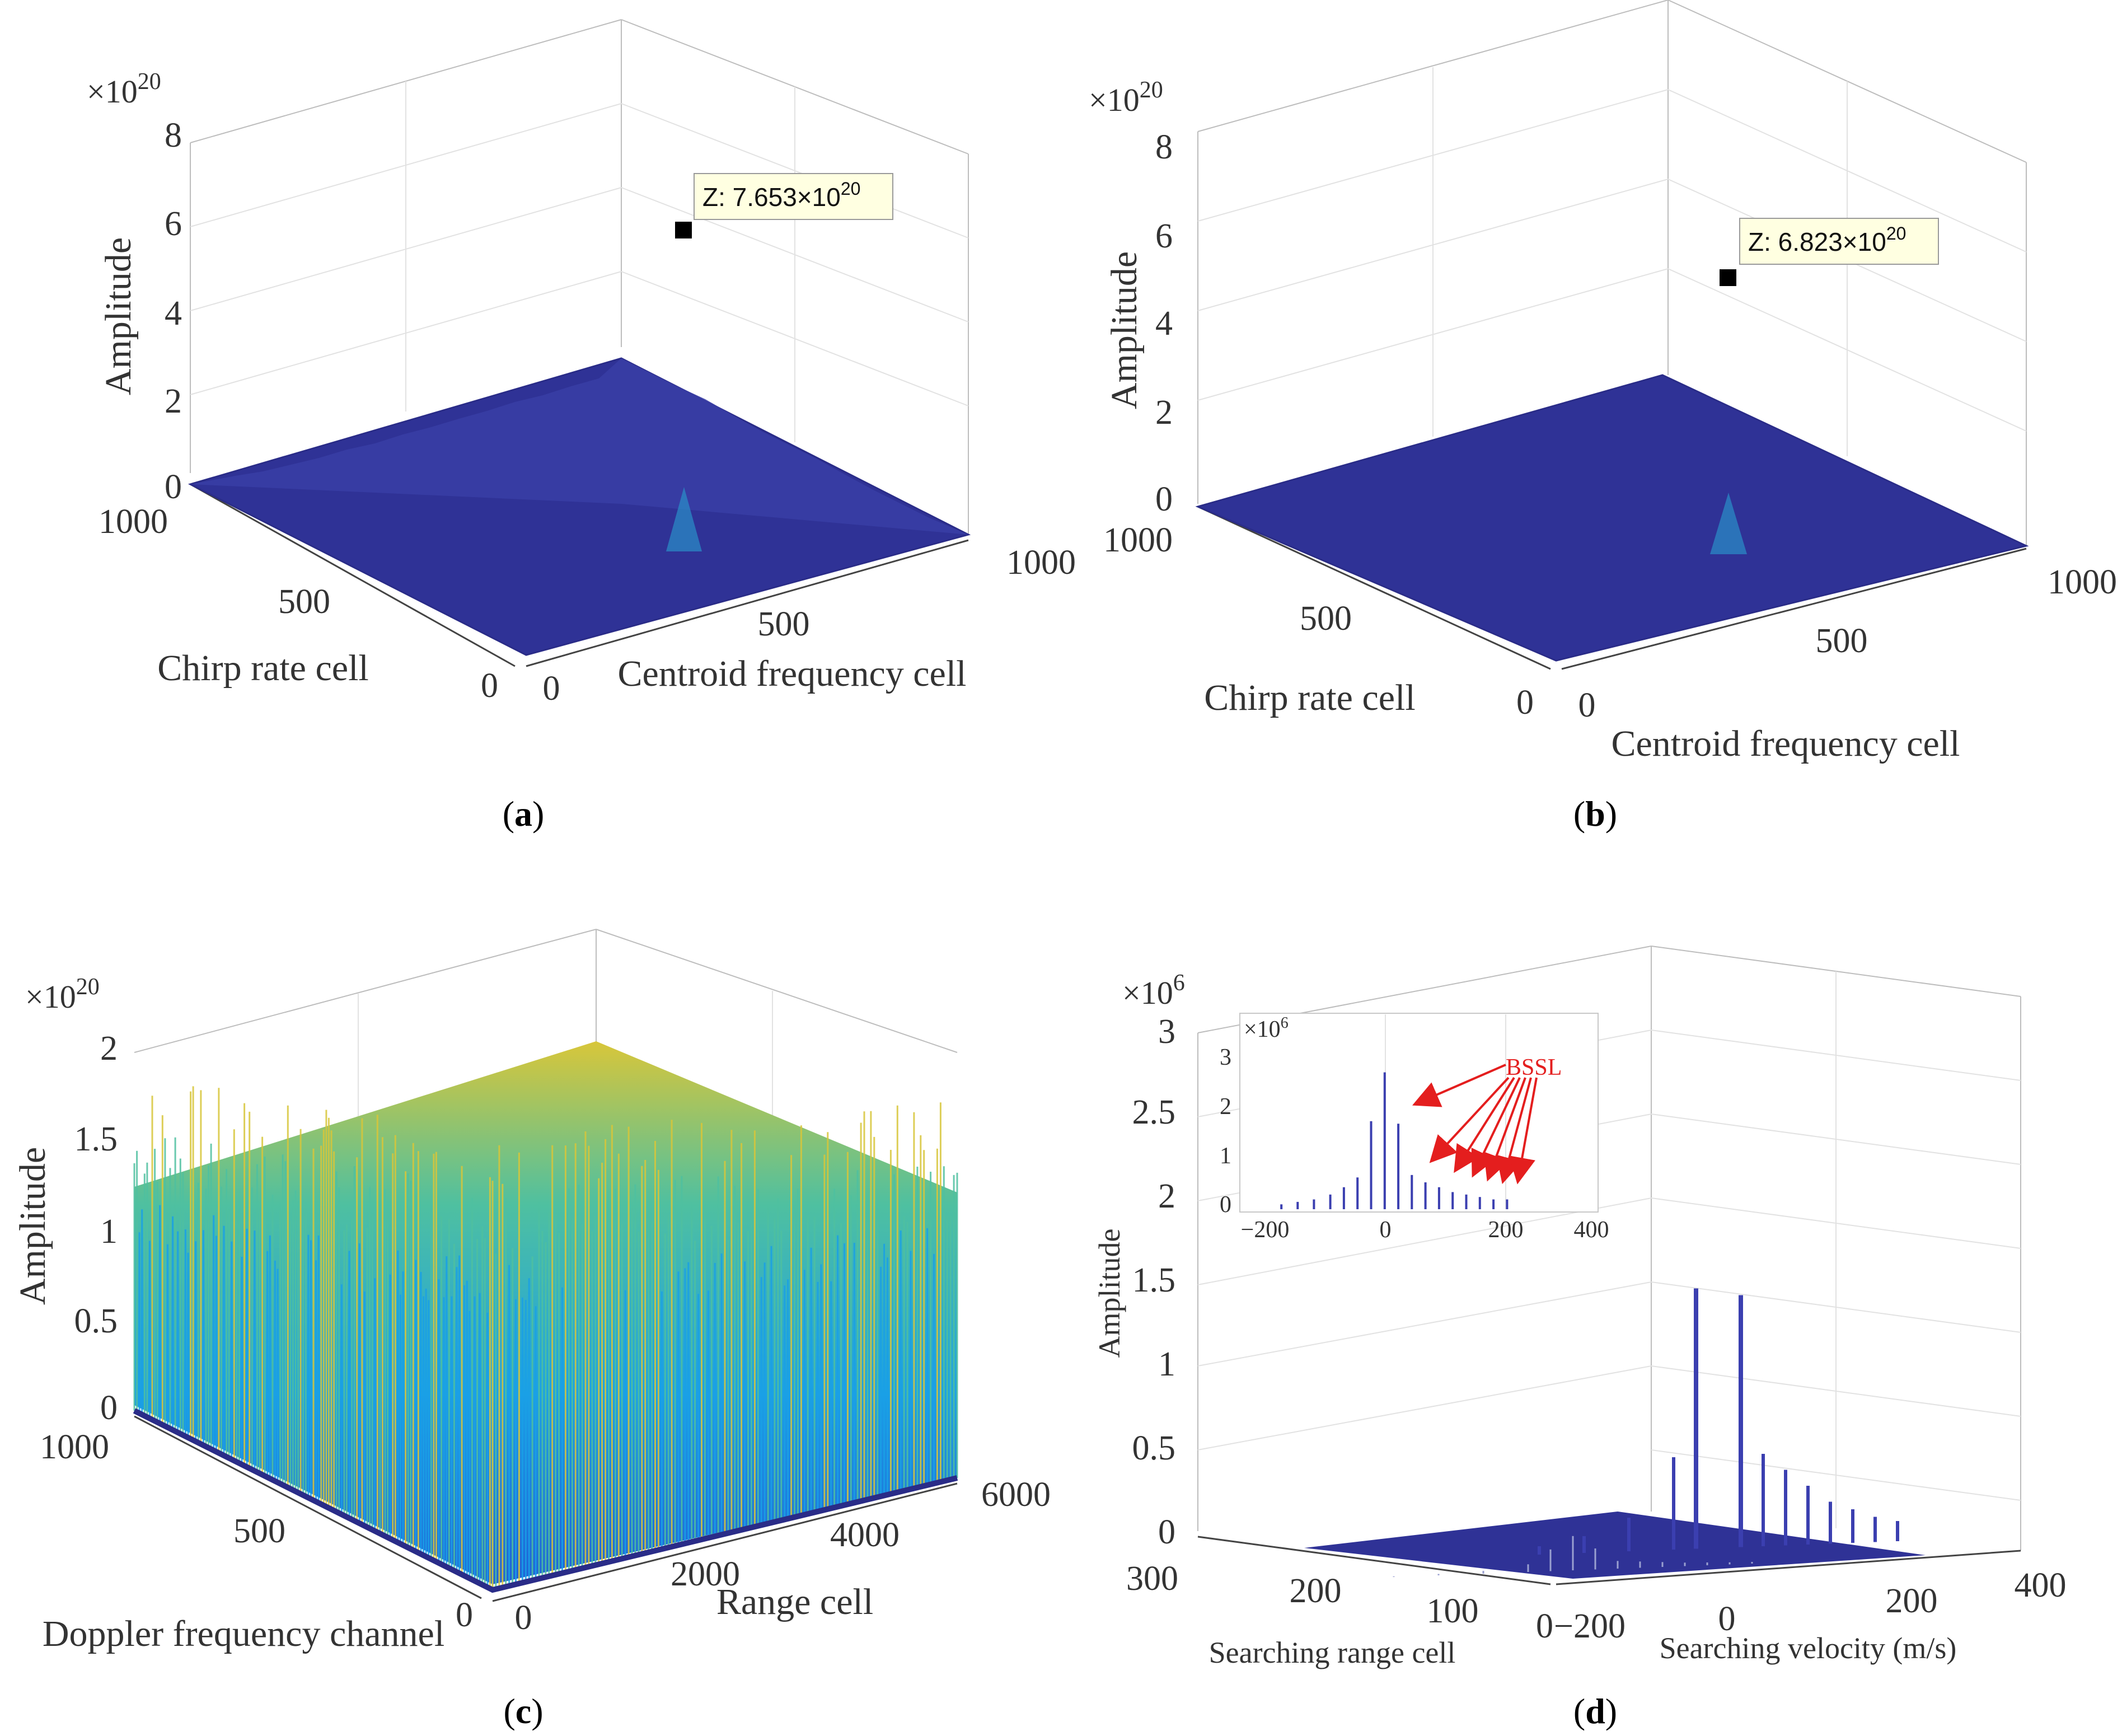  What do you see at coordinates (1225, 1057) in the screenshot?
I see `inset-y-tick: 3` at bounding box center [1225, 1057].